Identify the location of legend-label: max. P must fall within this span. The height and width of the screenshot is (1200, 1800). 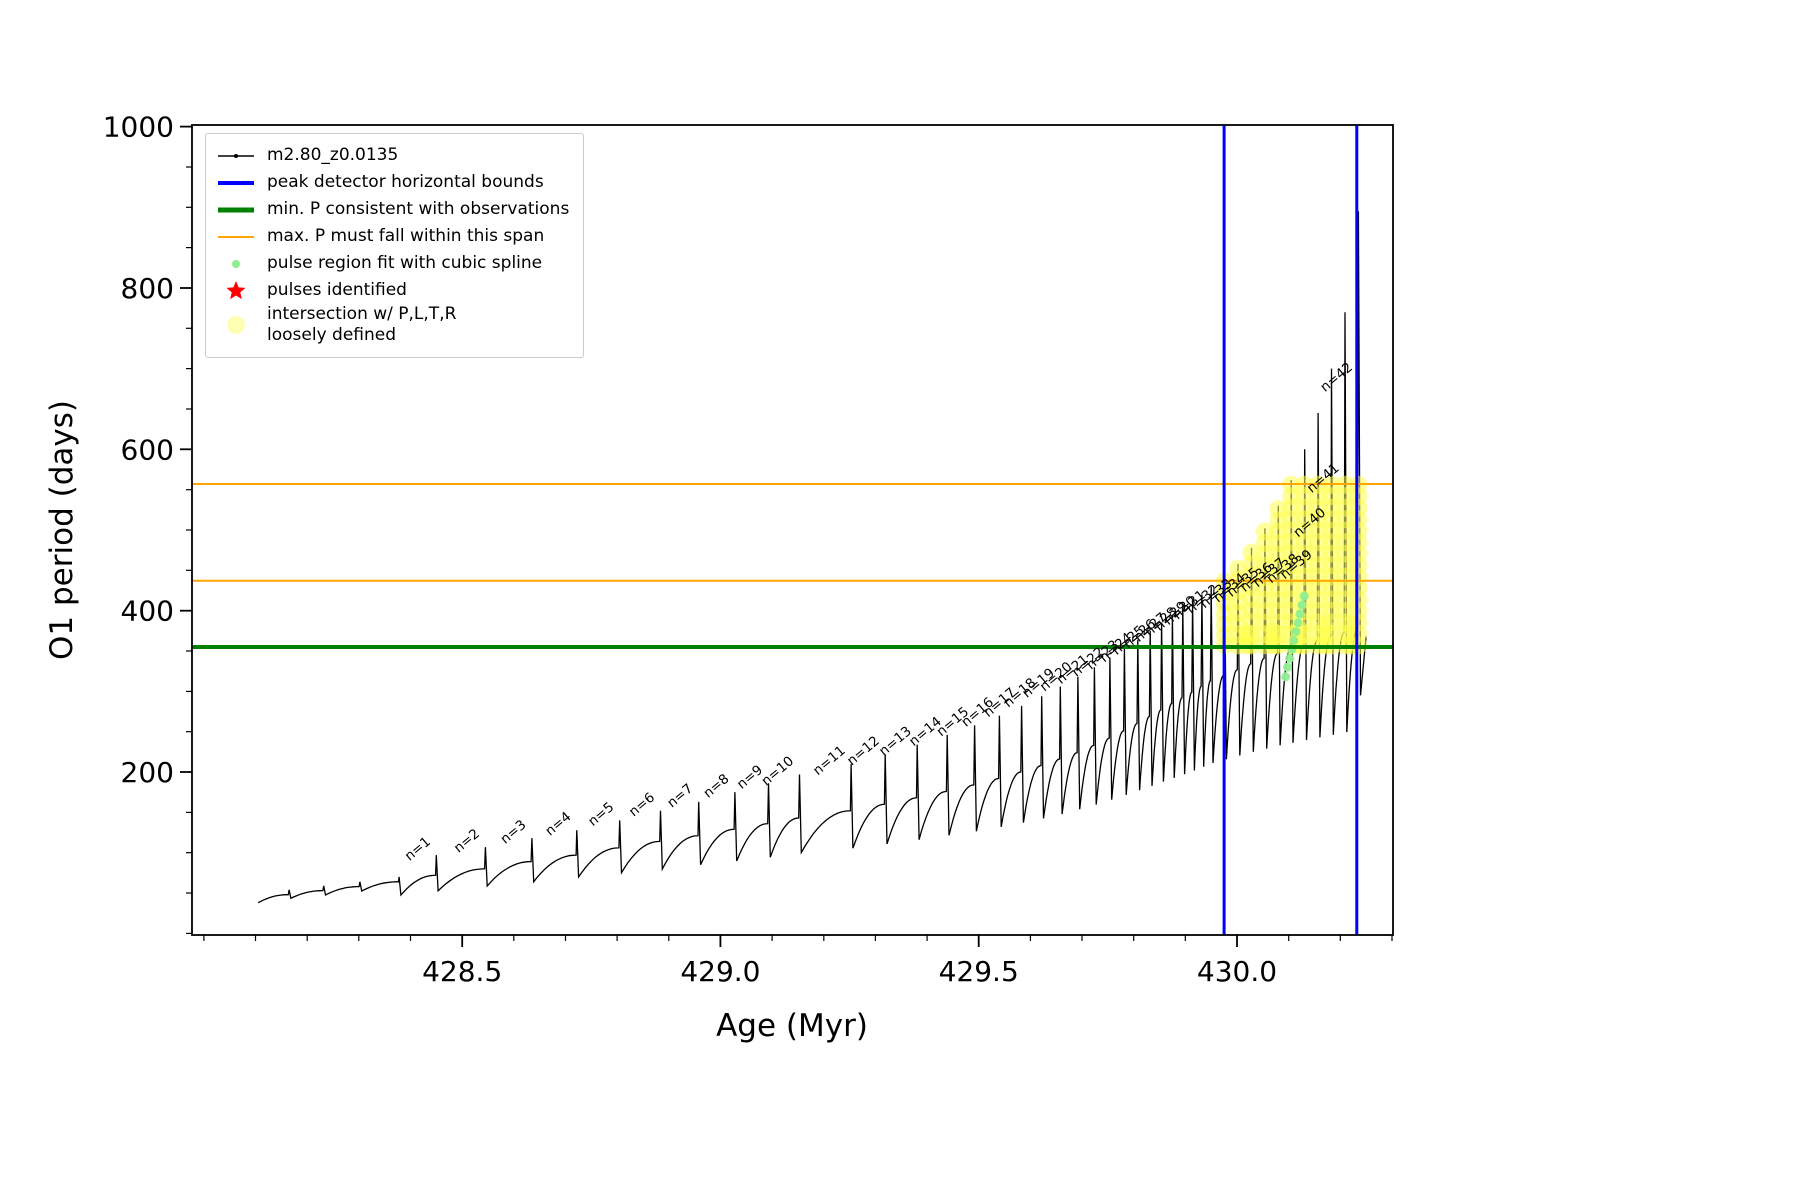
(406, 235).